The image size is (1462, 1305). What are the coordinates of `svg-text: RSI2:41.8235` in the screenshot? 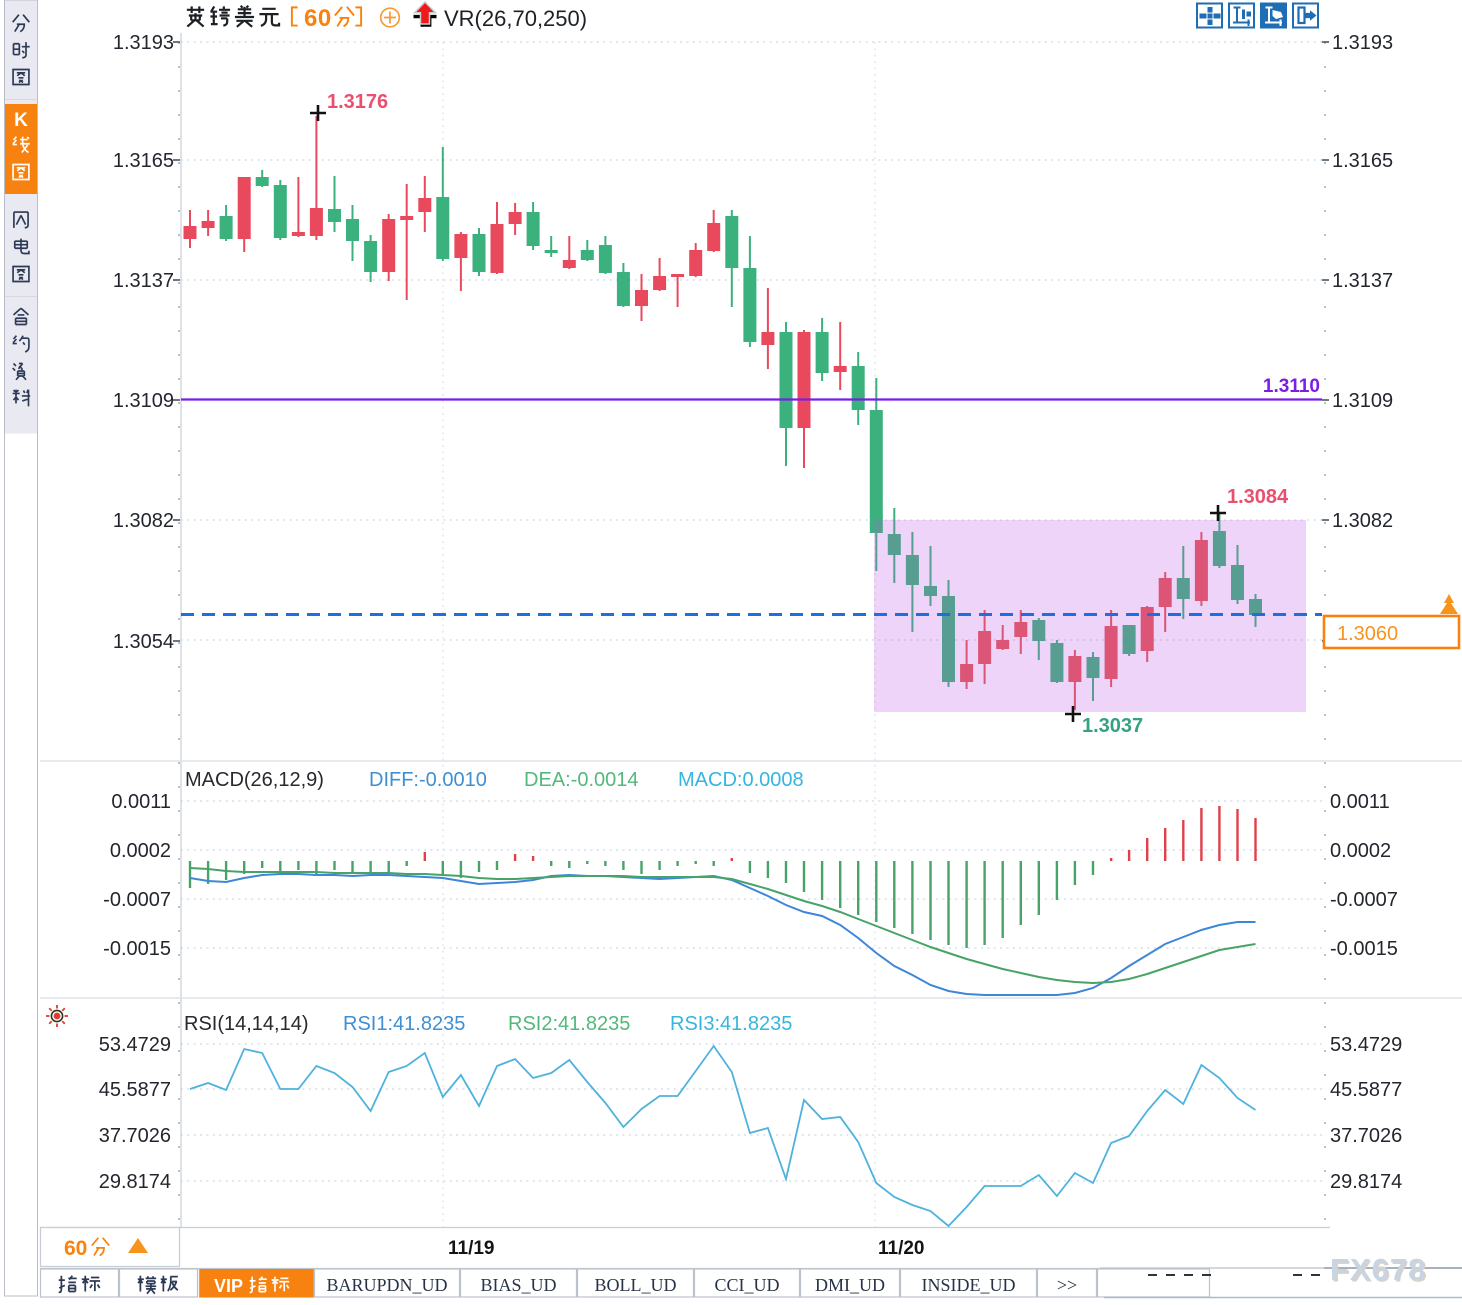 It's located at (569, 1024).